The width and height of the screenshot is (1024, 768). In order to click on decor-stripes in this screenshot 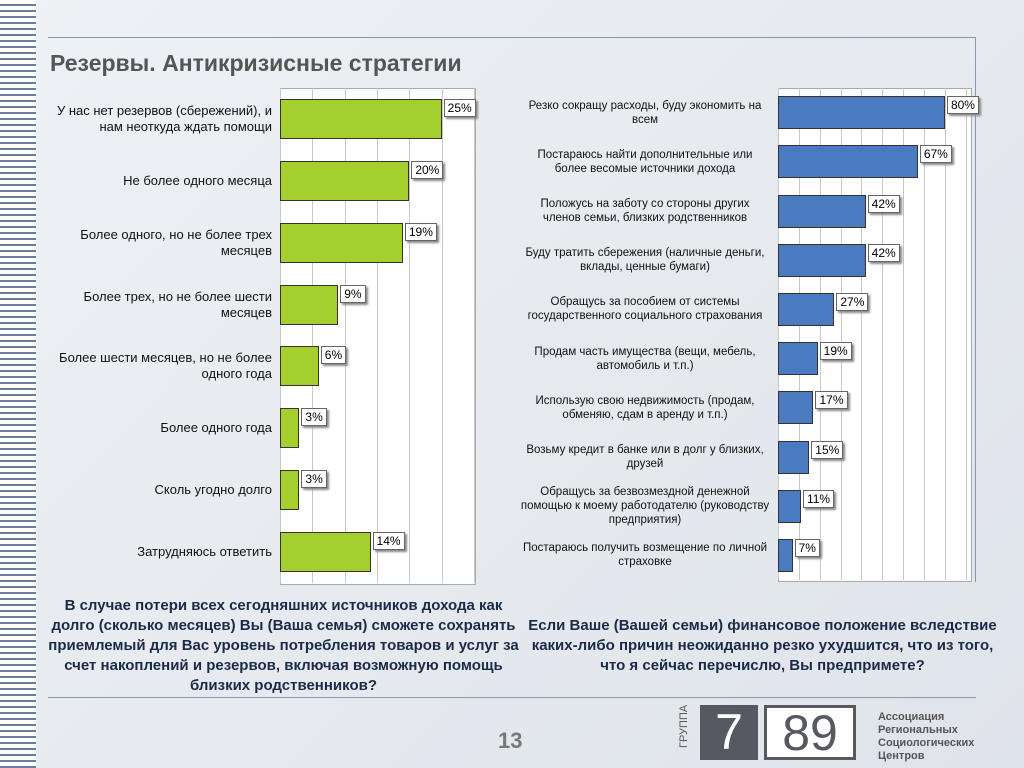, I will do `click(18, 384)`.